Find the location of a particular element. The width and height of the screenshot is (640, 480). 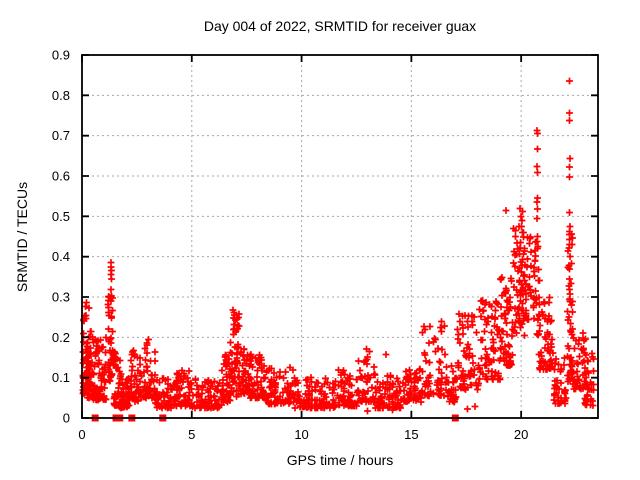

x-tick-label: 5 is located at coordinates (191, 434).